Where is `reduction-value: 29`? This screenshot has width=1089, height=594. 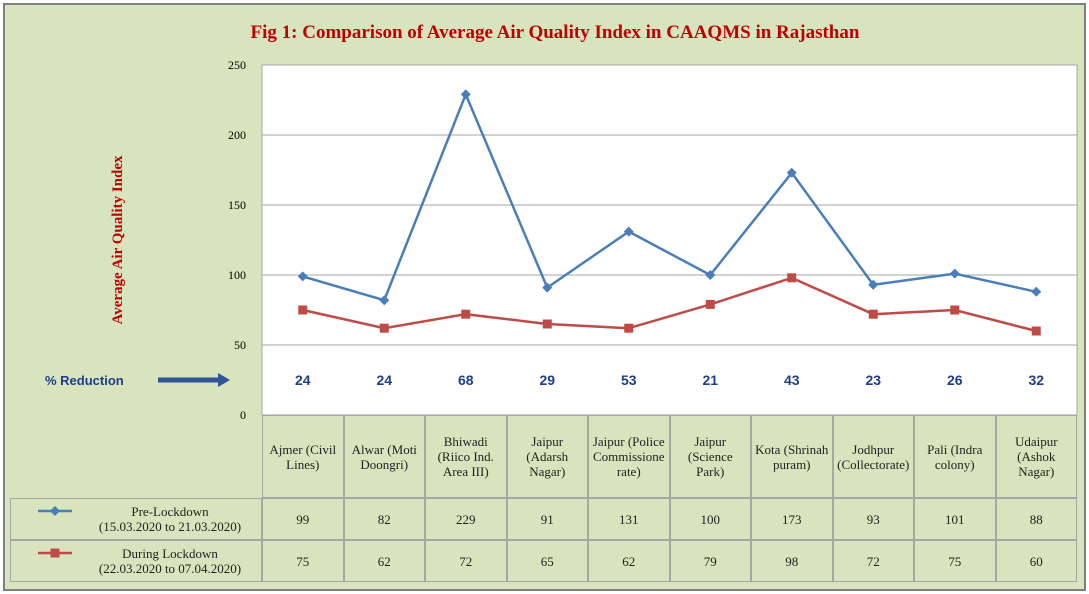
reduction-value: 29 is located at coordinates (547, 380).